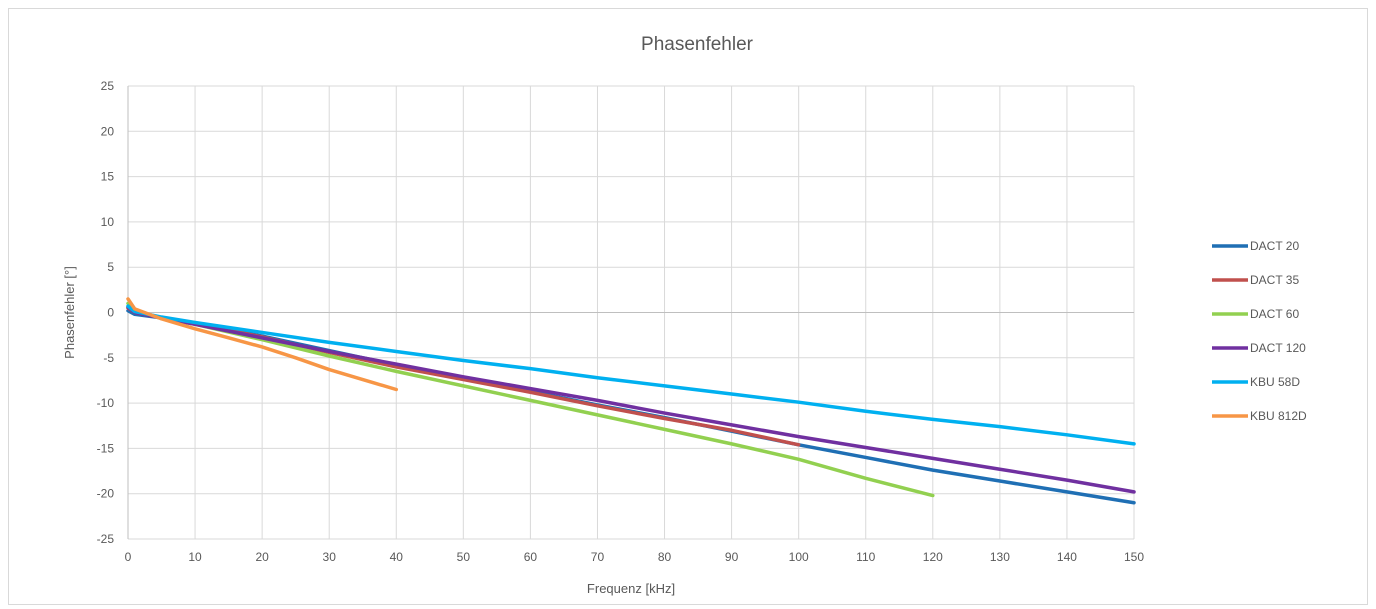 This screenshot has width=1376, height=609. What do you see at coordinates (1274, 314) in the screenshot?
I see `legend-label-dact-60: DACT 60` at bounding box center [1274, 314].